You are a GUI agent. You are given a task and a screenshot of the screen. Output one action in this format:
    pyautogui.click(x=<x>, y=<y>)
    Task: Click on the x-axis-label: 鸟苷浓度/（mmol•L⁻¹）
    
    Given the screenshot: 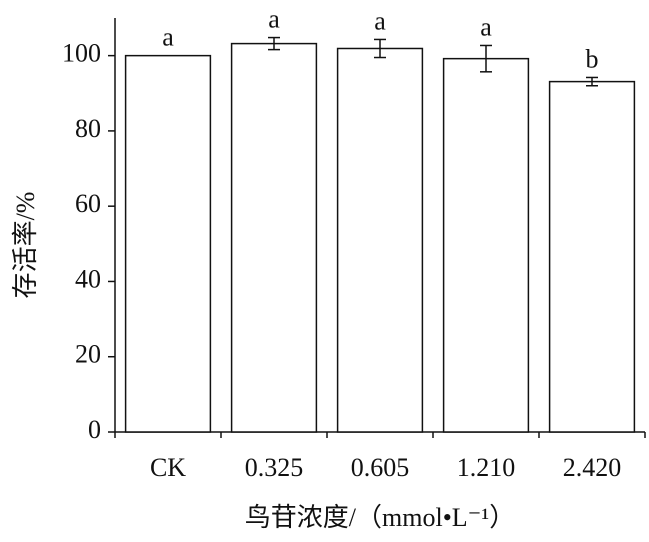 What is the action you would take?
    pyautogui.click(x=380, y=517)
    